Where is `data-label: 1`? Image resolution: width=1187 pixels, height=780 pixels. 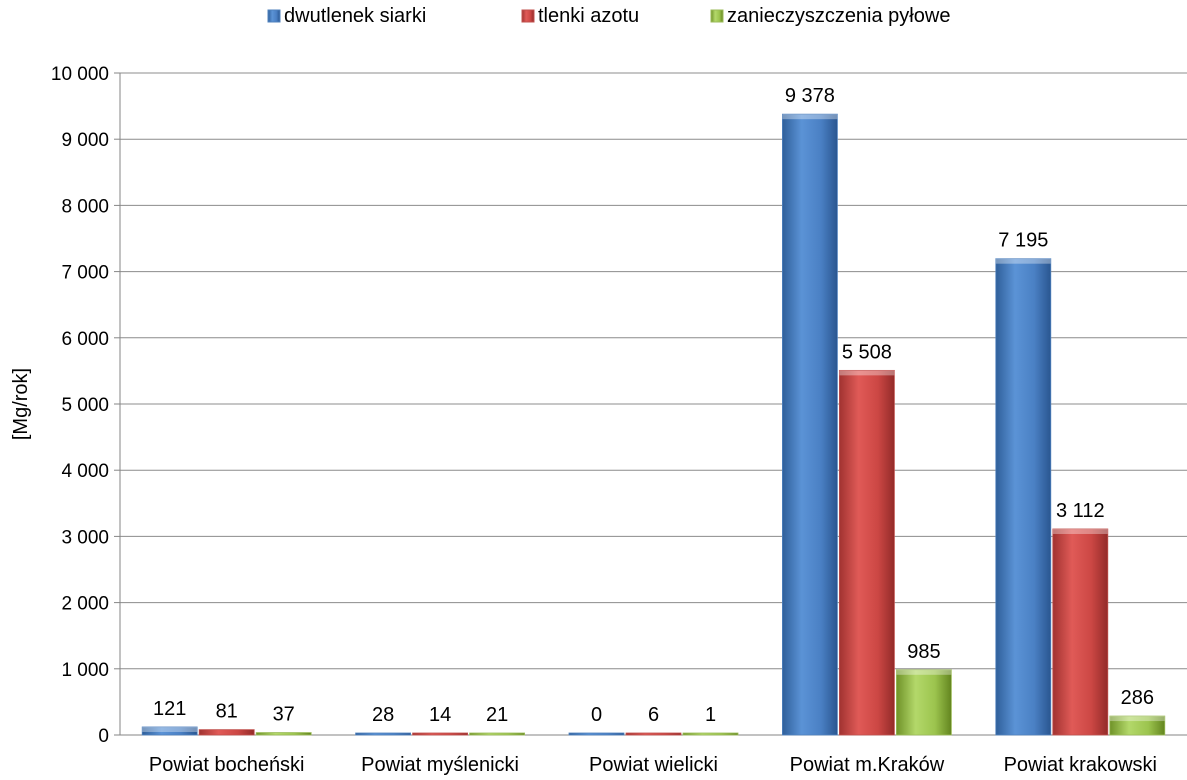 data-label: 1 is located at coordinates (710, 715).